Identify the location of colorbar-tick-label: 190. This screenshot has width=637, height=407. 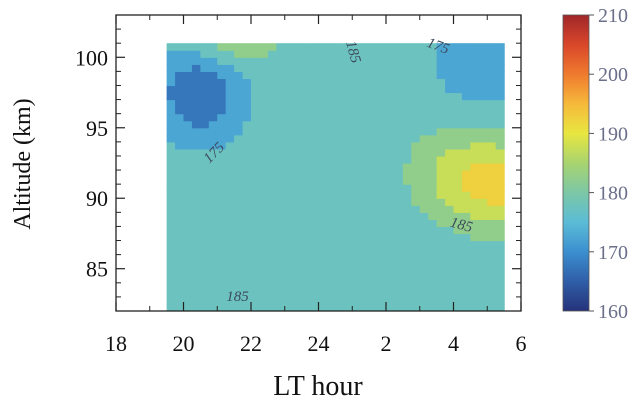
(613, 134).